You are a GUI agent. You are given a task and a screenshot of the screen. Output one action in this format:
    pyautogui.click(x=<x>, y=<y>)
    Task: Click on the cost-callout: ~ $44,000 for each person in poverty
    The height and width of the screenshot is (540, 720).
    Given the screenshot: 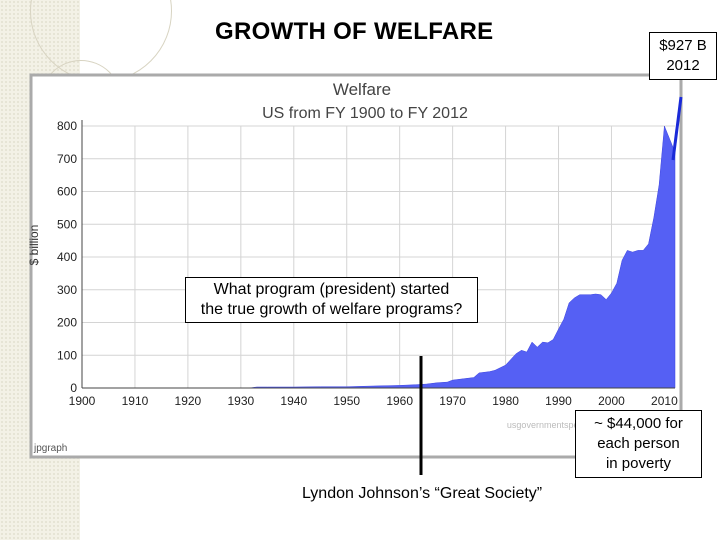 What is the action you would take?
    pyautogui.click(x=638, y=444)
    